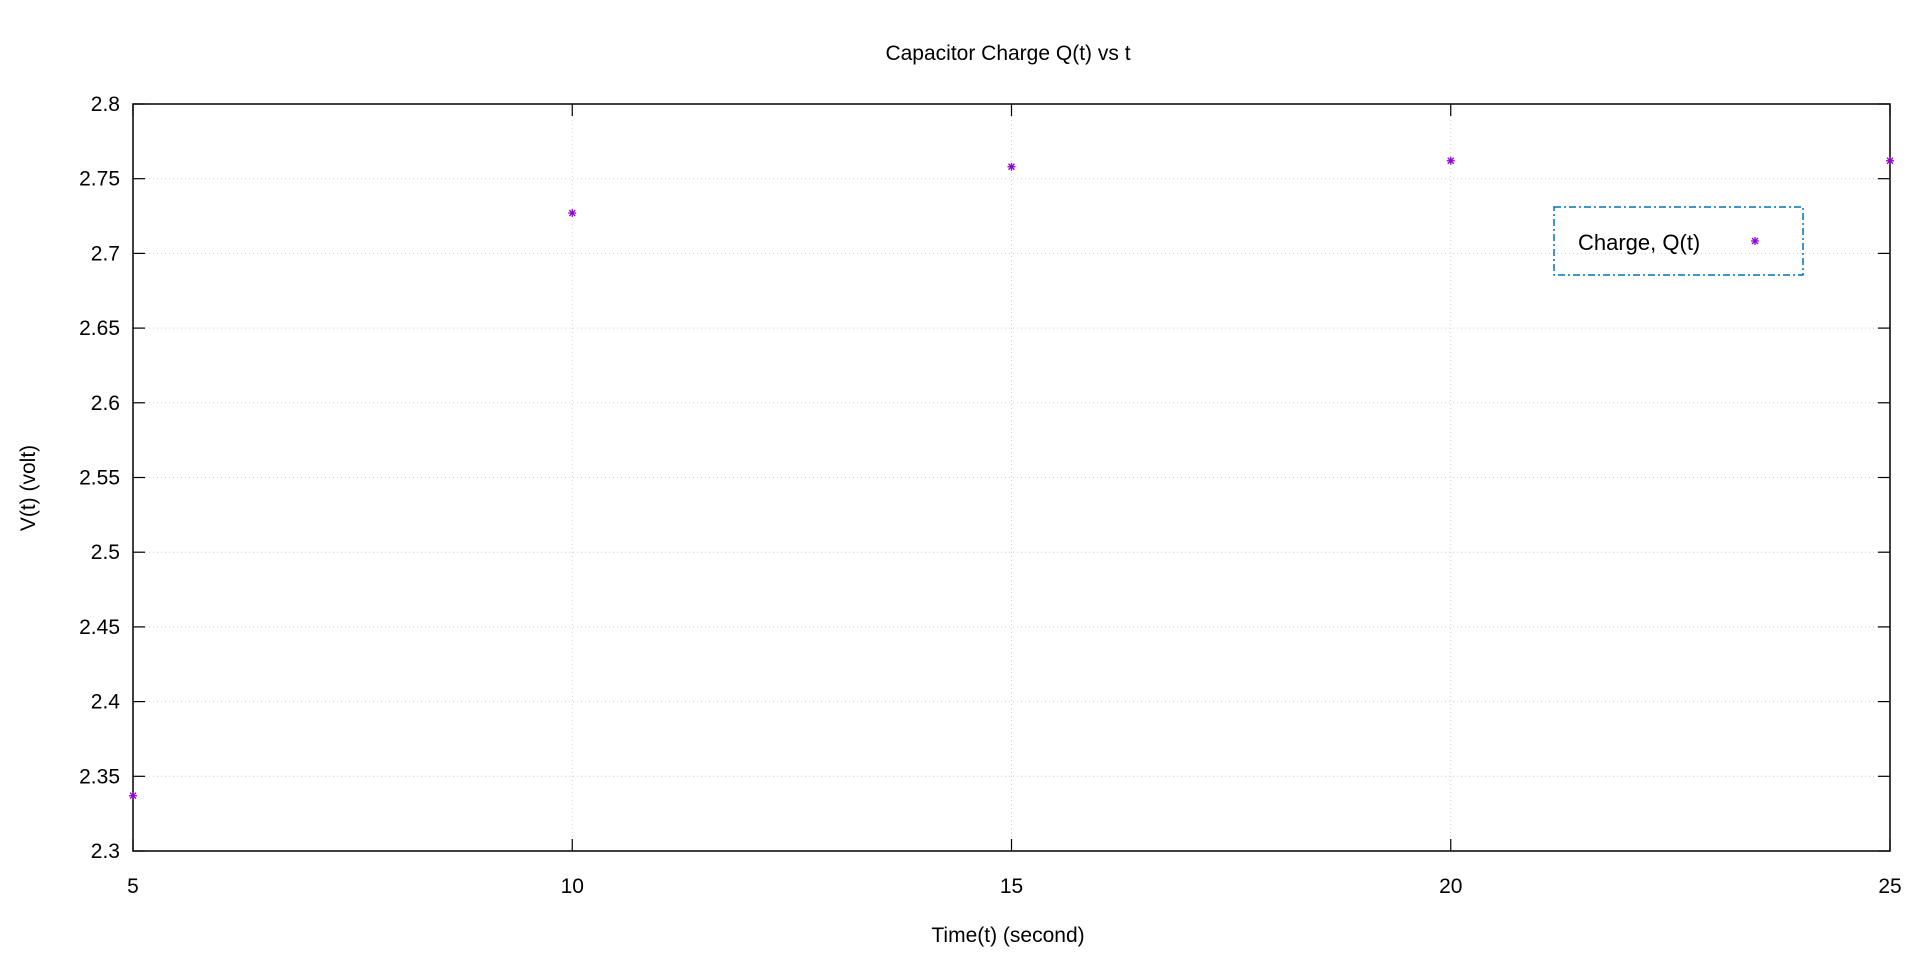  I want to click on legend-label: Charge, Q(t), so click(1639, 242).